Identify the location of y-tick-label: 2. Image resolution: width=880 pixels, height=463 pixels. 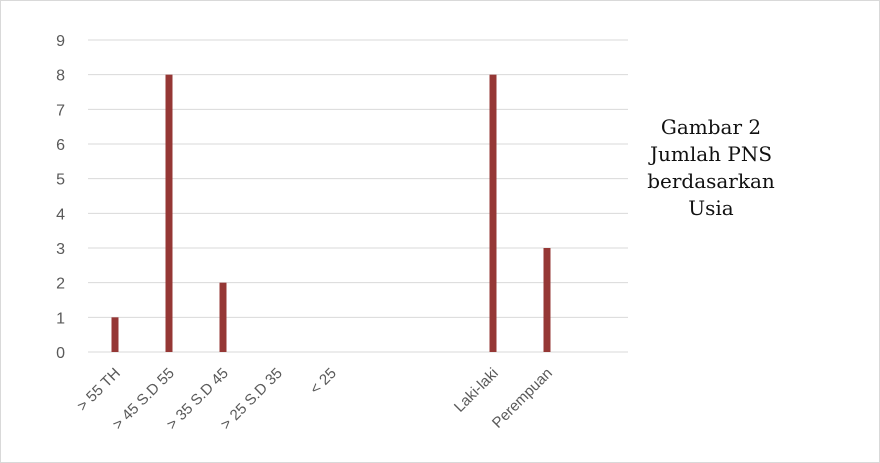
(60, 284).